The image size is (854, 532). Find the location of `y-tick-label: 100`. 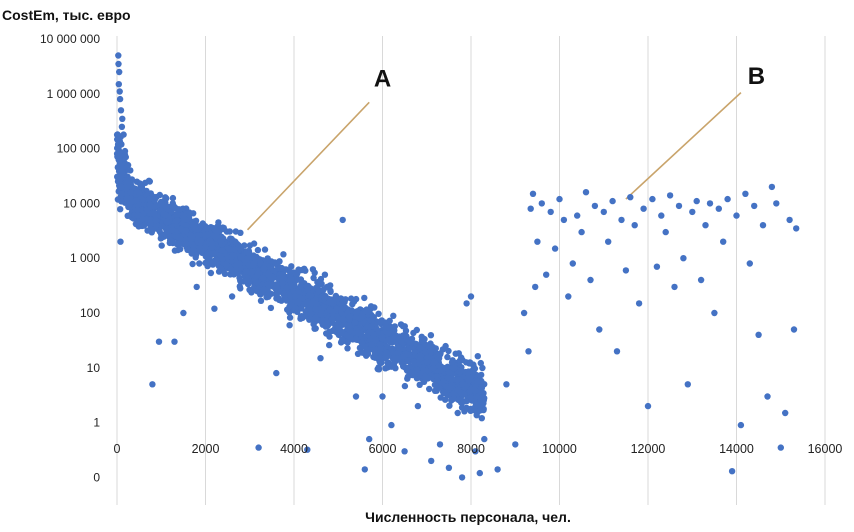

y-tick-label: 100 is located at coordinates (90, 313).